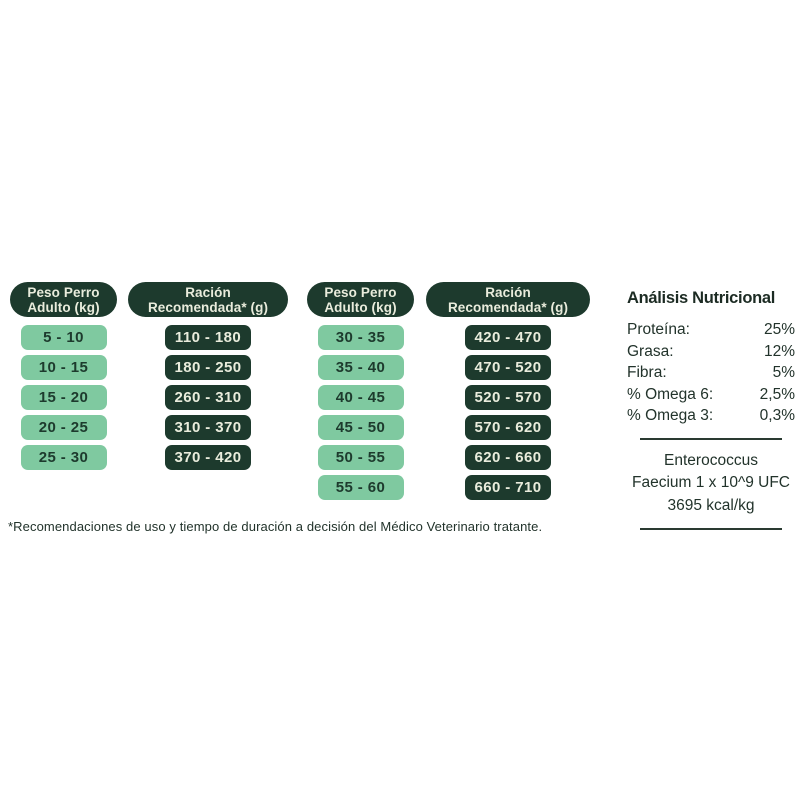  What do you see at coordinates (360, 299) in the screenshot?
I see `weight-header-pill-2: Peso Perro Adulto (kg)` at bounding box center [360, 299].